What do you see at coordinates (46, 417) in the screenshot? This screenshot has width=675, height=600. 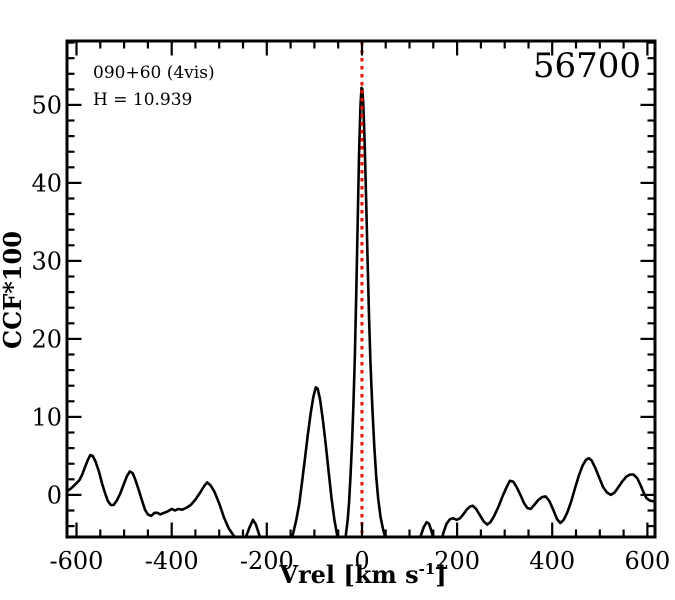 I see `y-tick-label: 10` at bounding box center [46, 417].